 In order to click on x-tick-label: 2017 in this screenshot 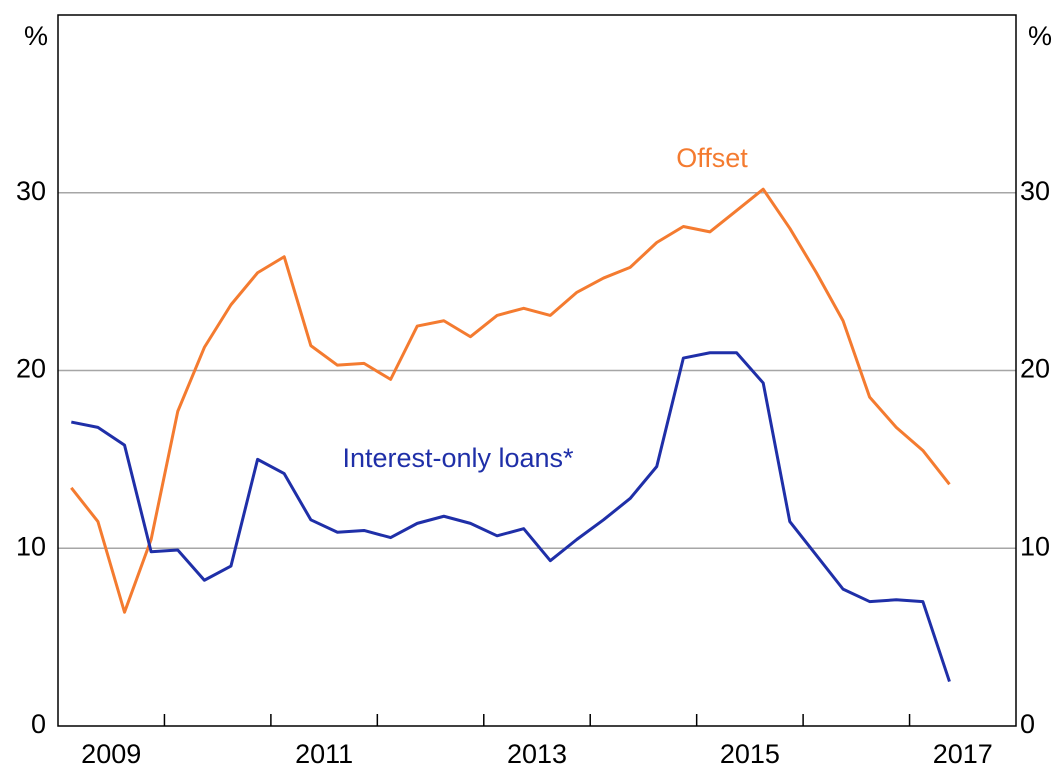, I will do `click(963, 754)`.